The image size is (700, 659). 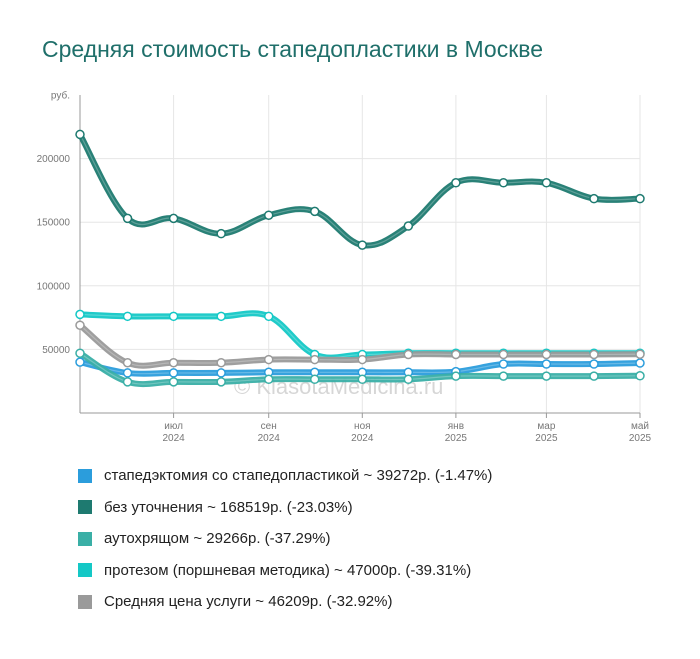 What do you see at coordinates (217, 538) in the screenshot?
I see `legend-label: аутохрящом ~ 29266р. (-37.29%)` at bounding box center [217, 538].